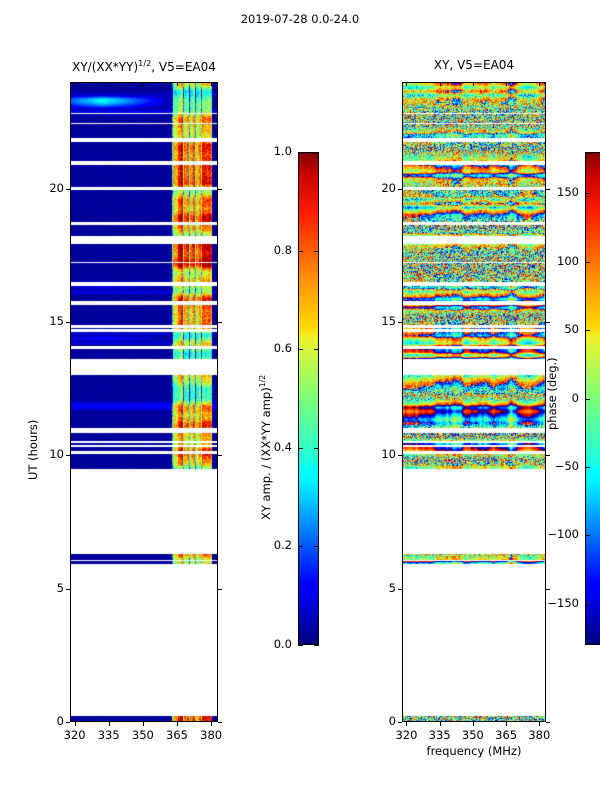  Describe the element at coordinates (316, 251) in the screenshot. I see `amplitude-colorbar-tick-0.8` at that location.